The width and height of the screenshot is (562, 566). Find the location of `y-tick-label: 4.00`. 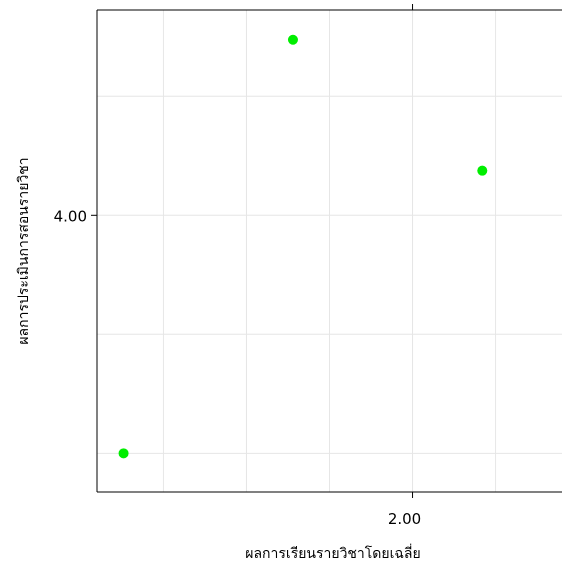

y-tick-label: 4.00 is located at coordinates (70, 216).